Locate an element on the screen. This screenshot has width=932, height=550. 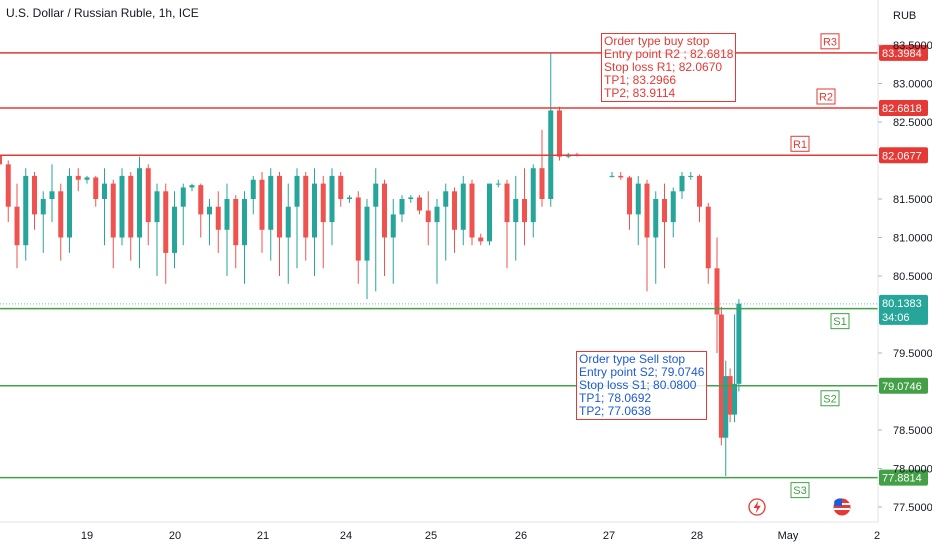
level-label-text: R2 is located at coordinates (826, 98).